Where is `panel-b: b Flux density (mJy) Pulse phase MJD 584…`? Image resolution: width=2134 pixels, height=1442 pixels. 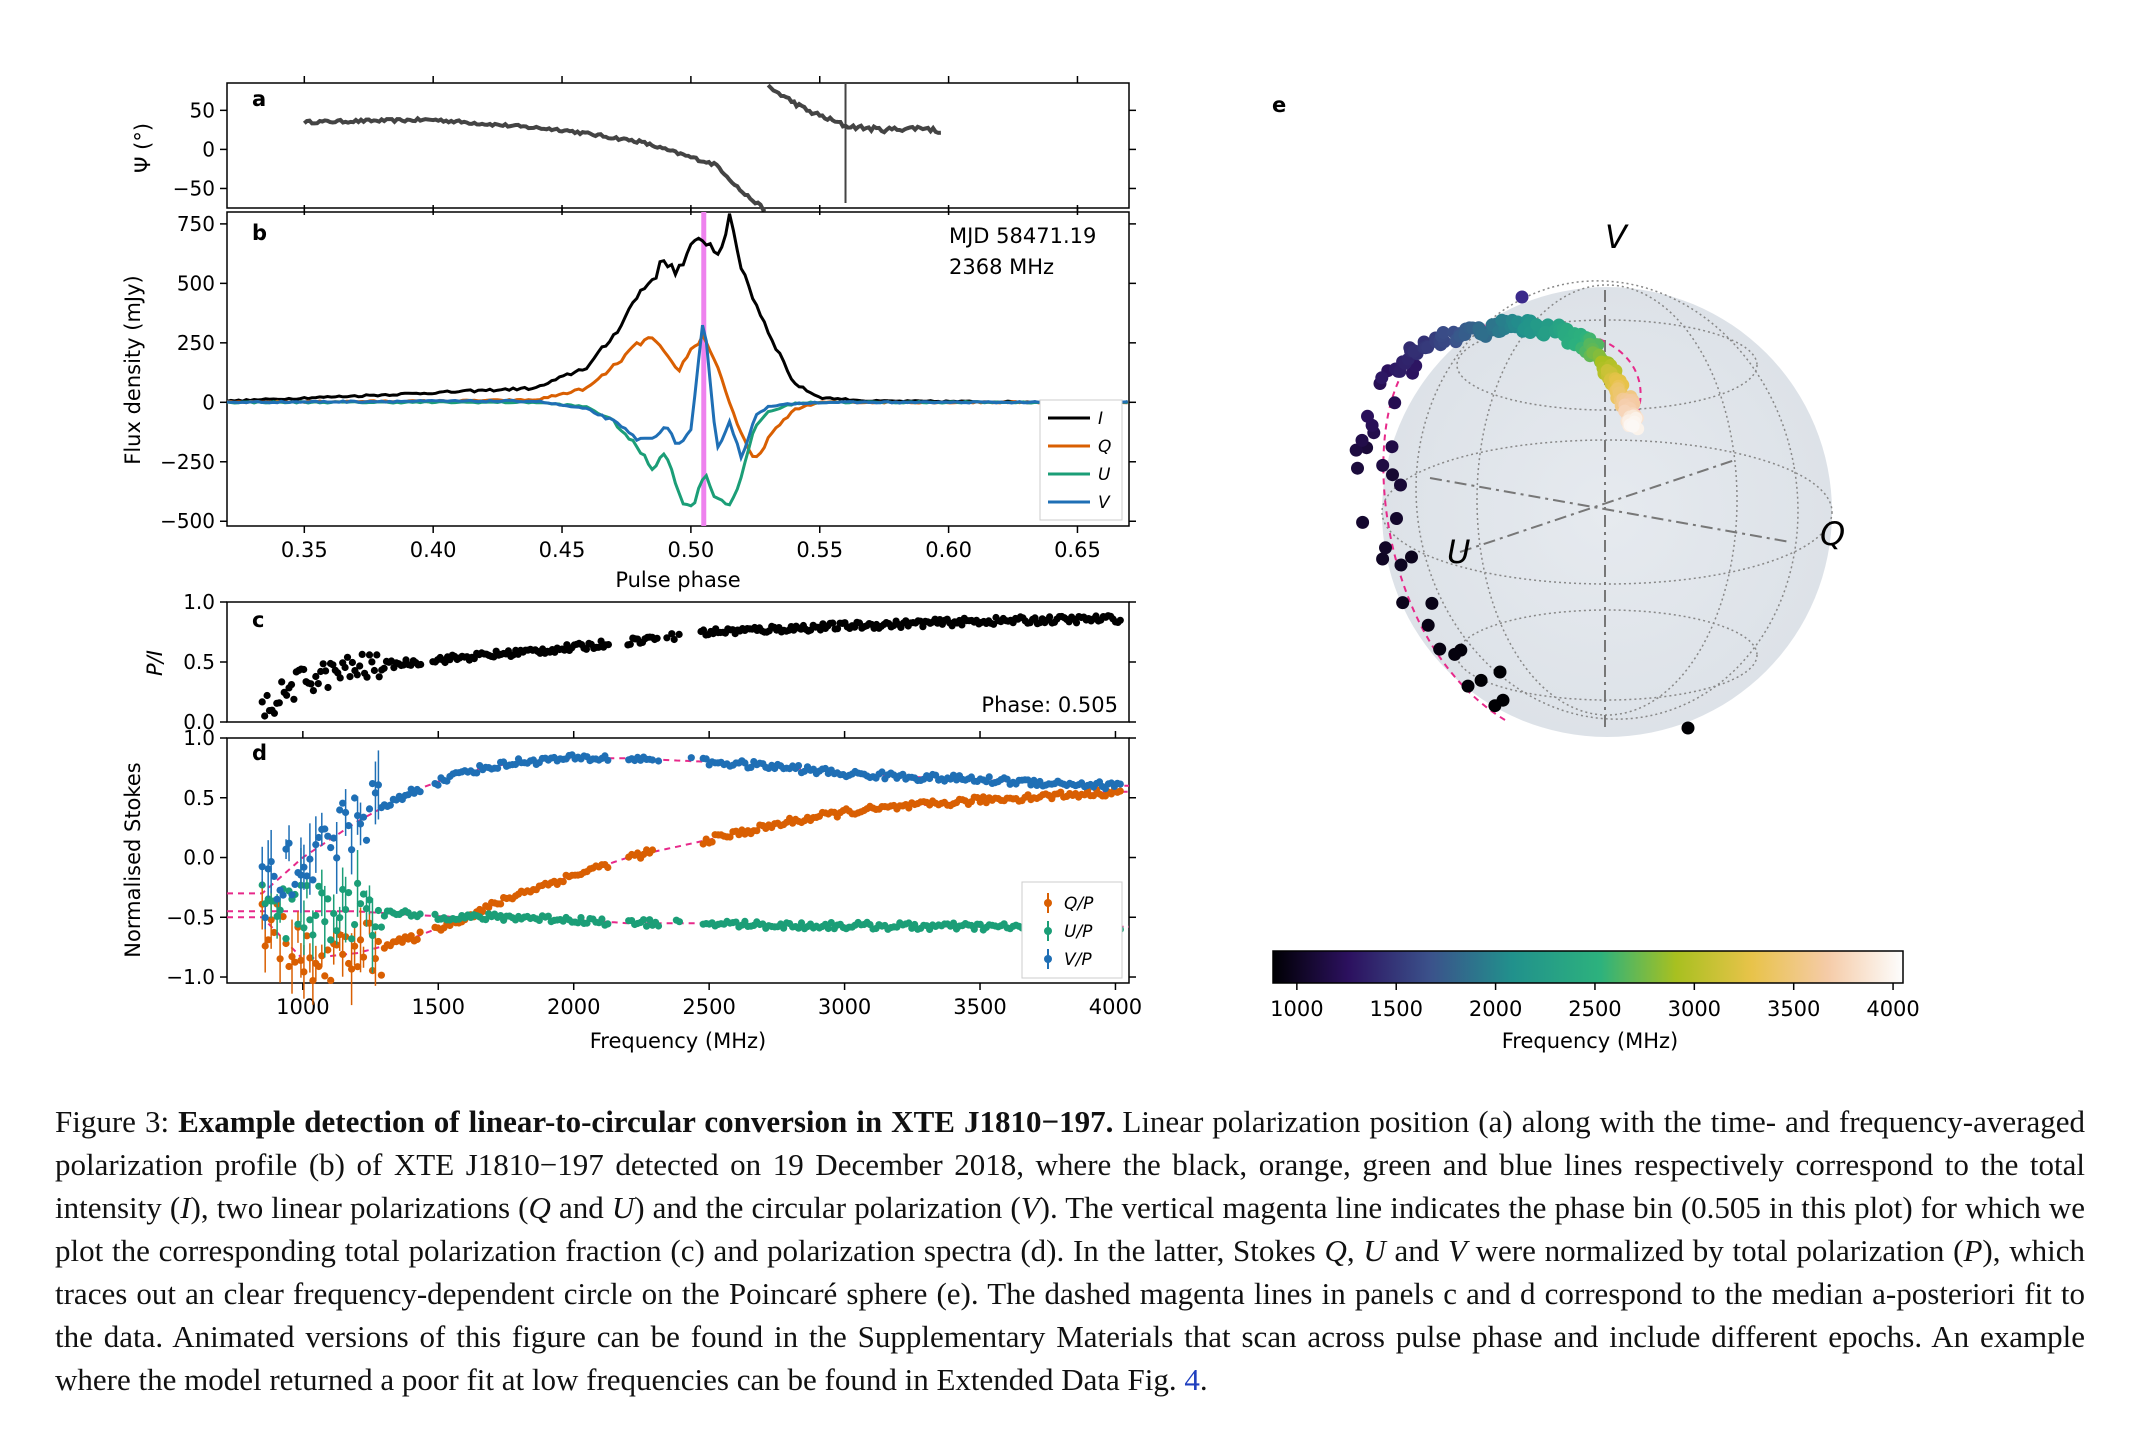
panel-b: b Flux density (mJy) Pulse phase MJD 584… is located at coordinates (628, 398).